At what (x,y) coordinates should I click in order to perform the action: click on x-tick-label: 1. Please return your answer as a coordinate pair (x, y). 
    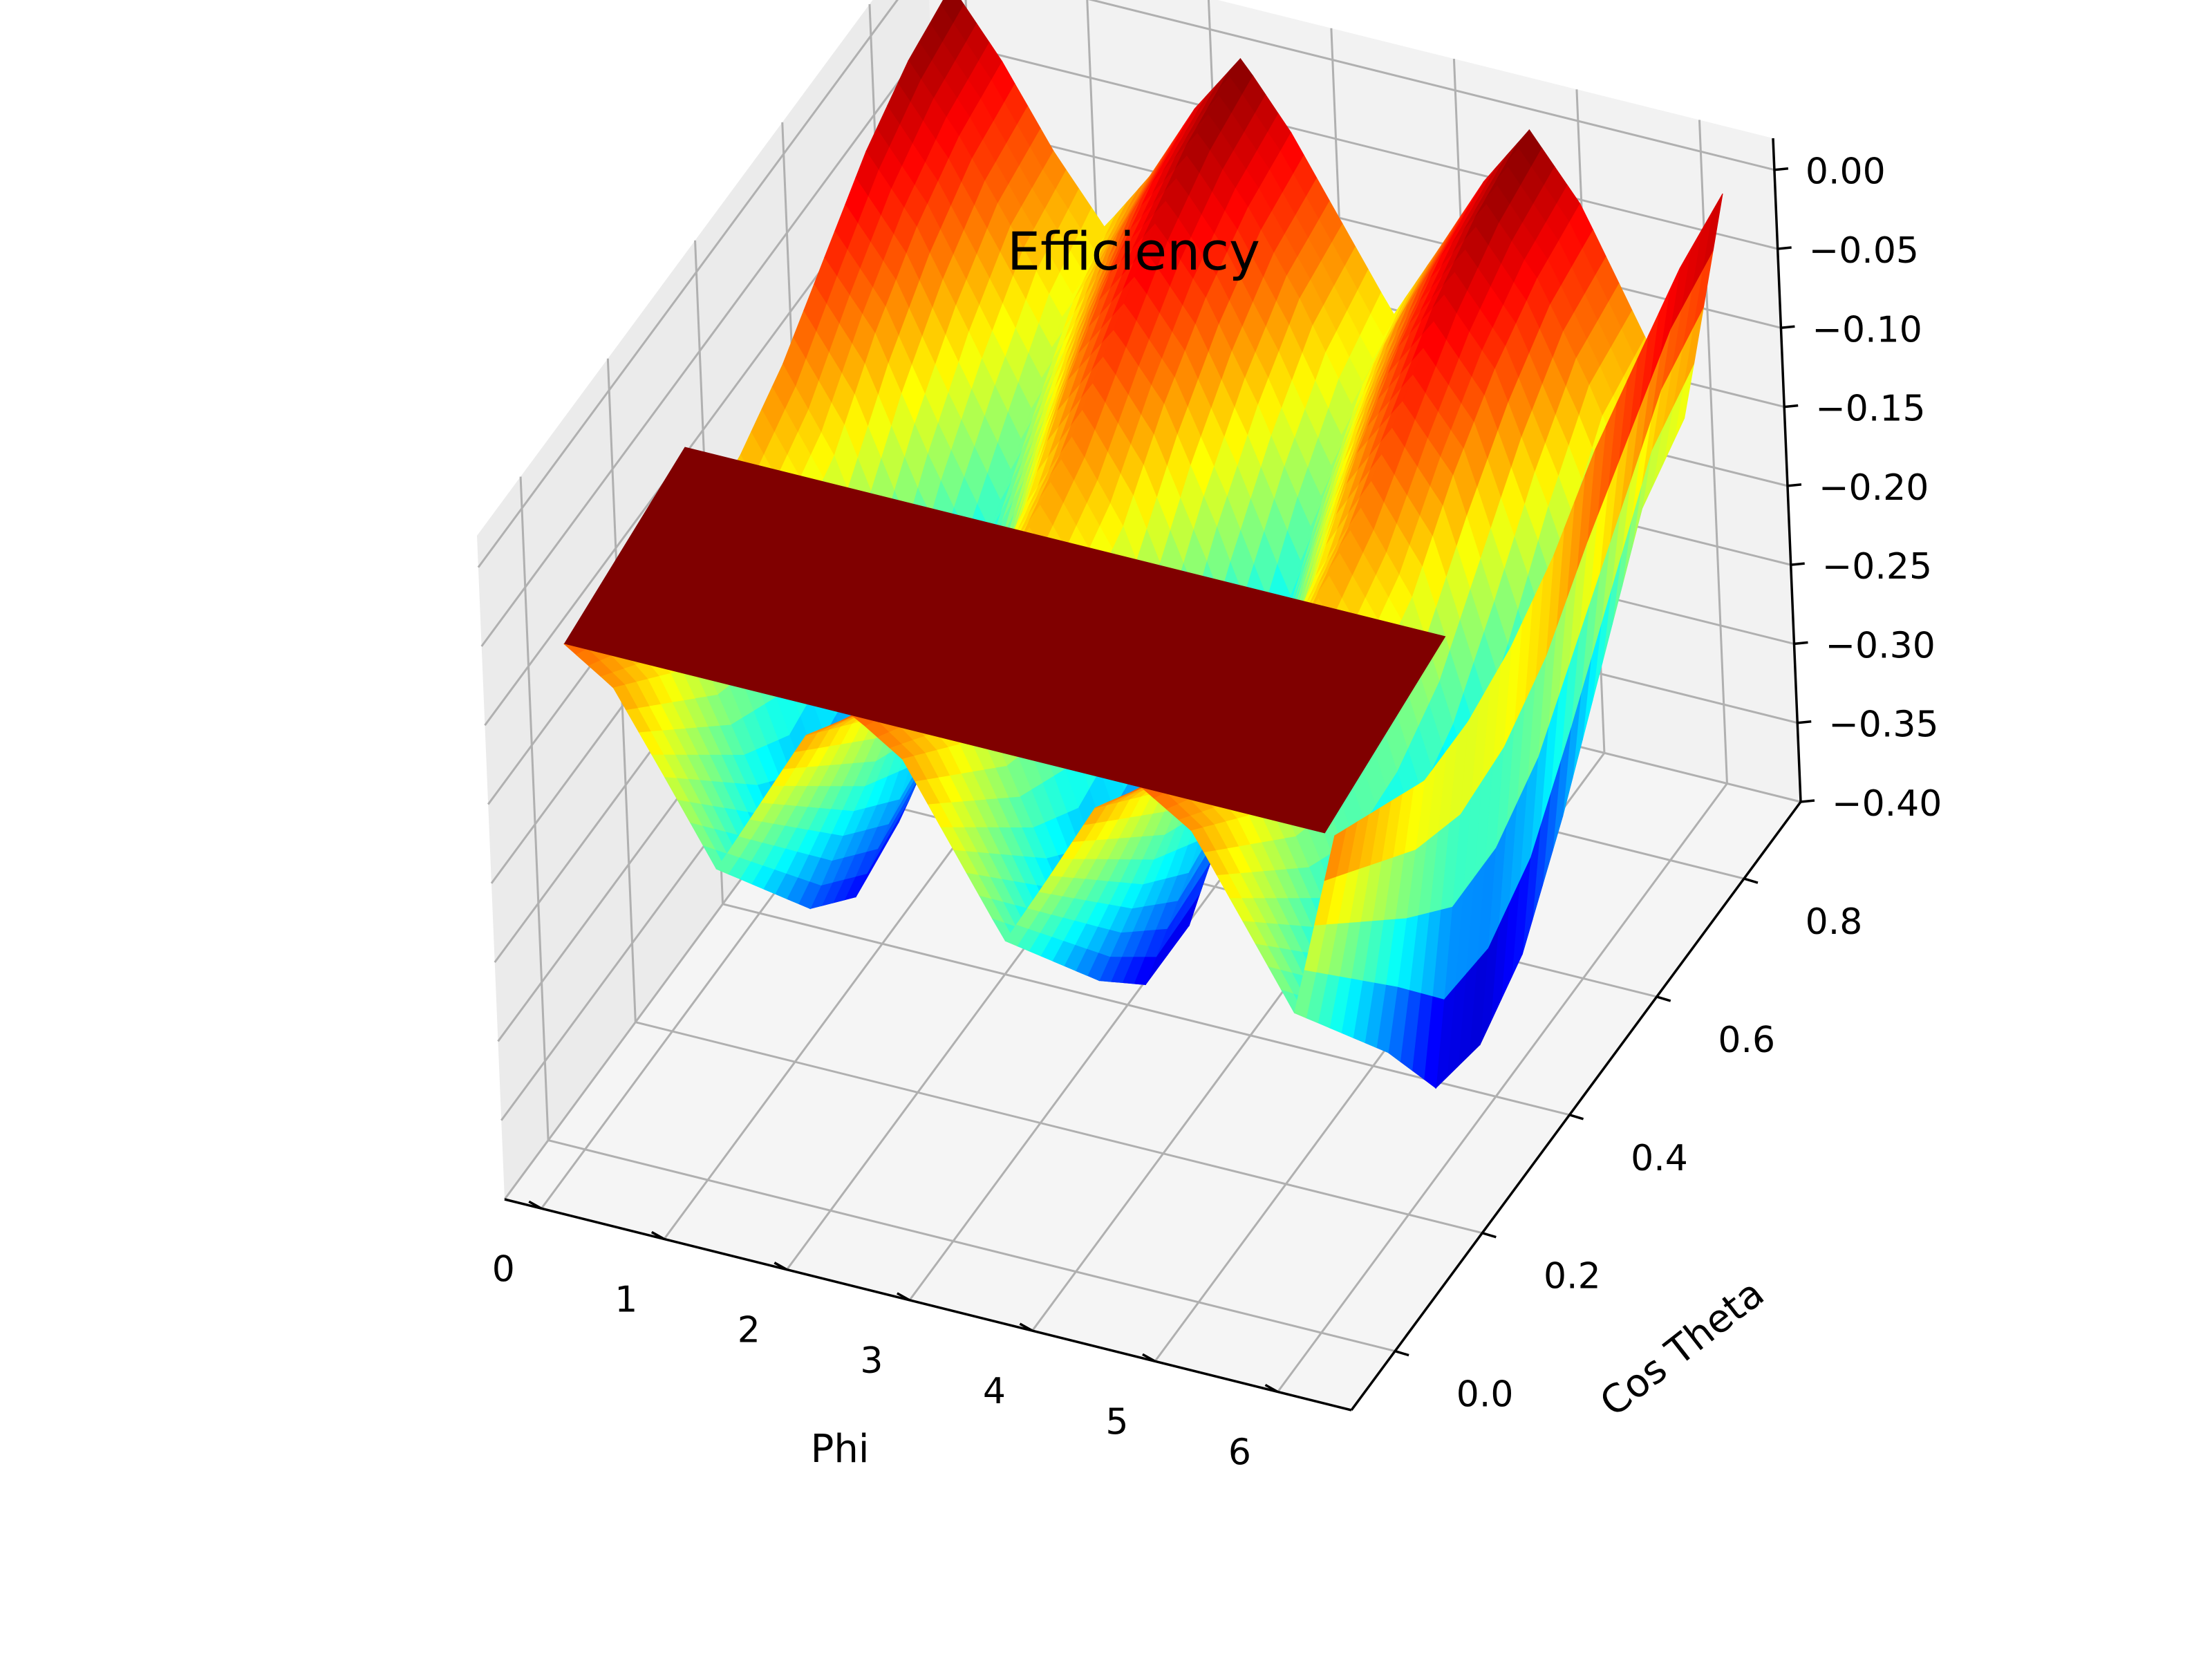
    Looking at the image, I should click on (626, 1299).